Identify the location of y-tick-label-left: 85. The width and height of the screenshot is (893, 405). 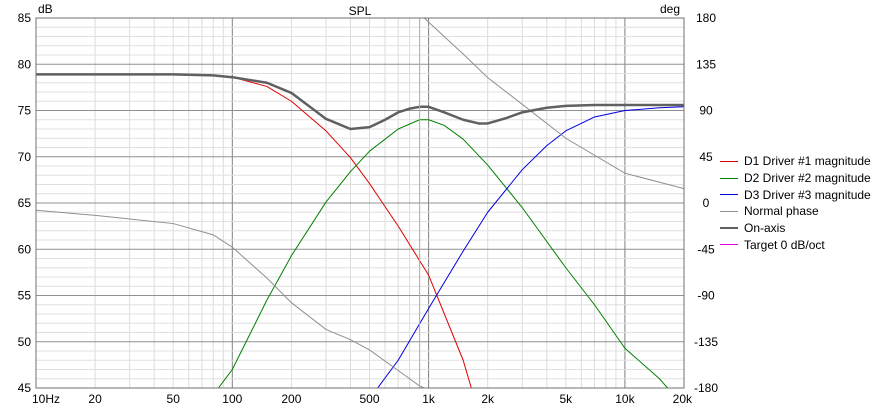
(25, 18).